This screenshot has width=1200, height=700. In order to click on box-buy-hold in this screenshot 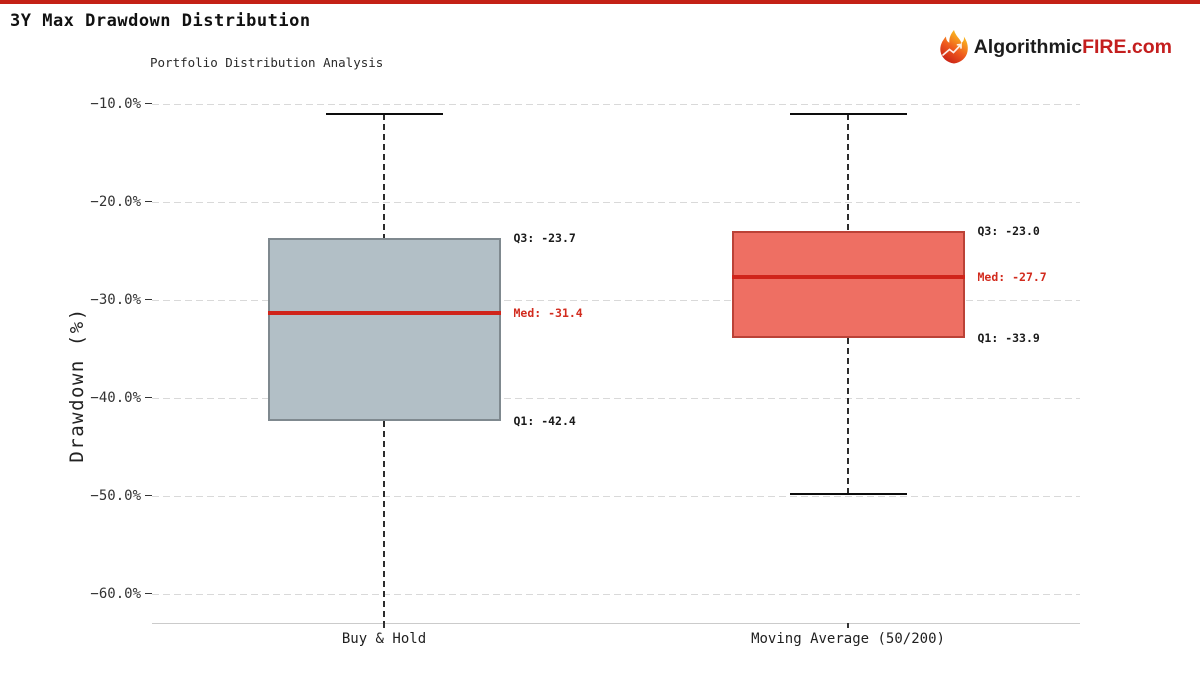, I will do `click(384, 329)`.